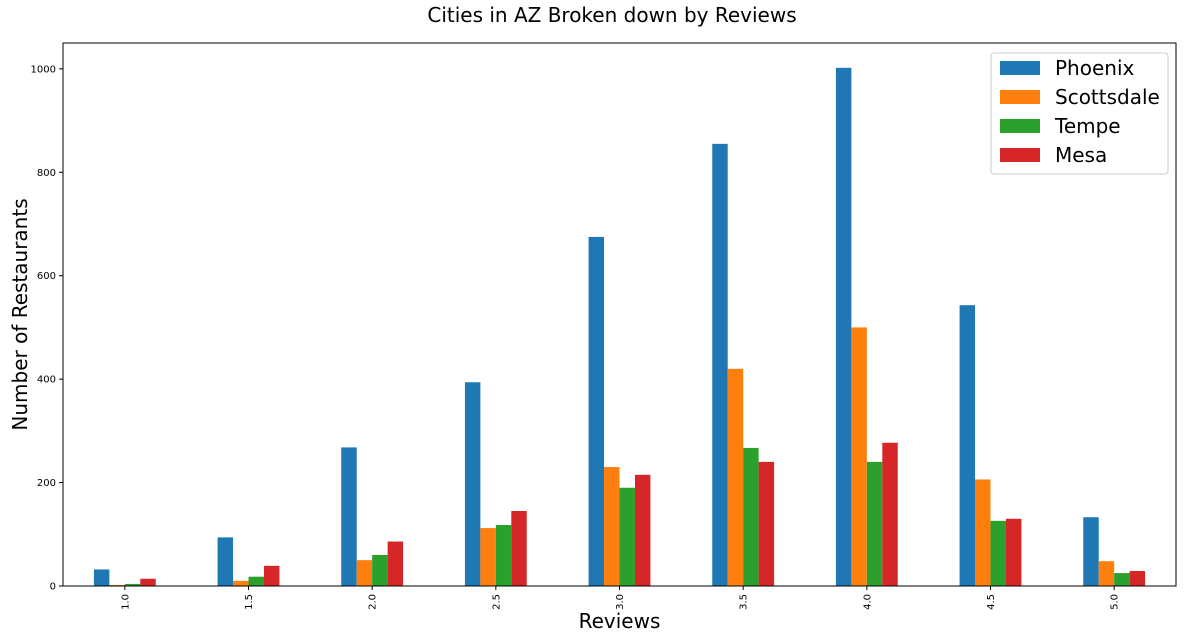 The height and width of the screenshot is (639, 1185). Describe the element at coordinates (1081, 155) in the screenshot. I see `legend-label-mesa: Mesa` at that location.